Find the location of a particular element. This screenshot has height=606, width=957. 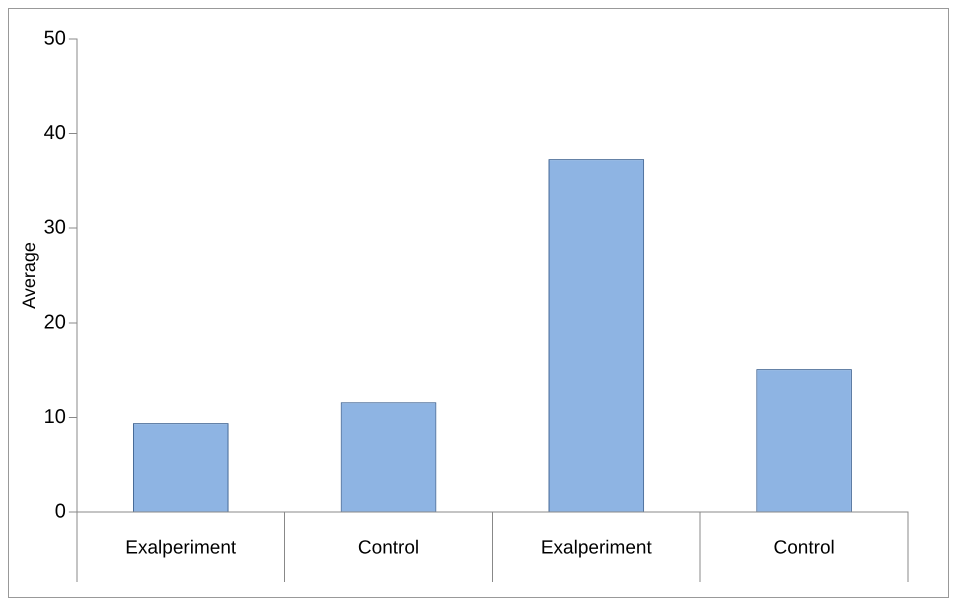

y-tick-label: 50 is located at coordinates (55, 39).